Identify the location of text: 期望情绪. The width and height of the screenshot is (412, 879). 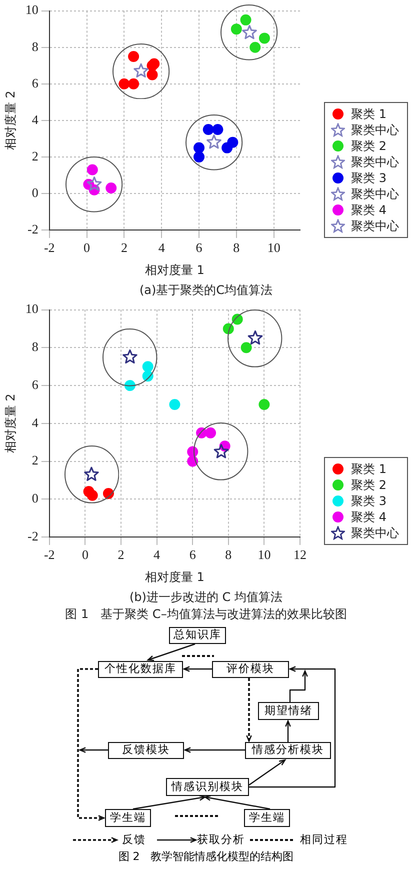
(288, 711).